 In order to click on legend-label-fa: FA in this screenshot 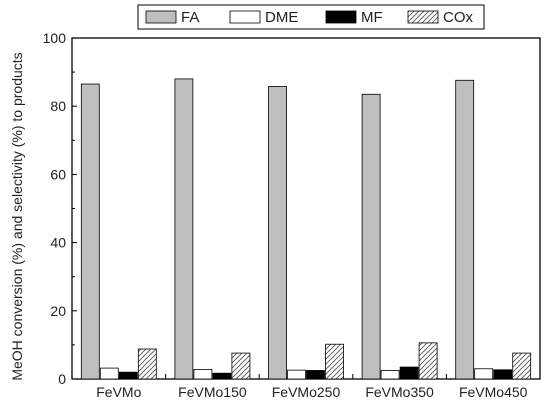, I will do `click(190, 17)`.